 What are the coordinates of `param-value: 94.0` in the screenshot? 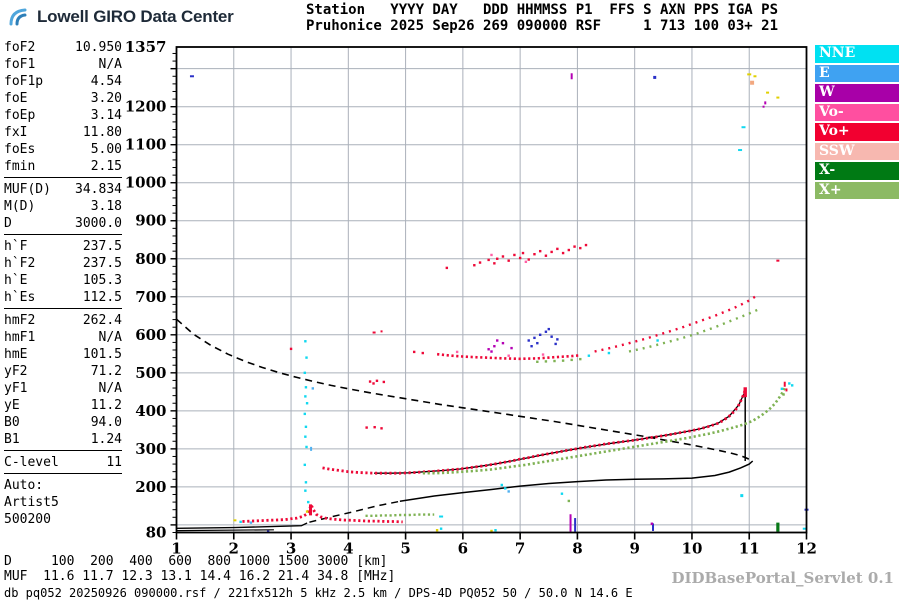 It's located at (106, 422).